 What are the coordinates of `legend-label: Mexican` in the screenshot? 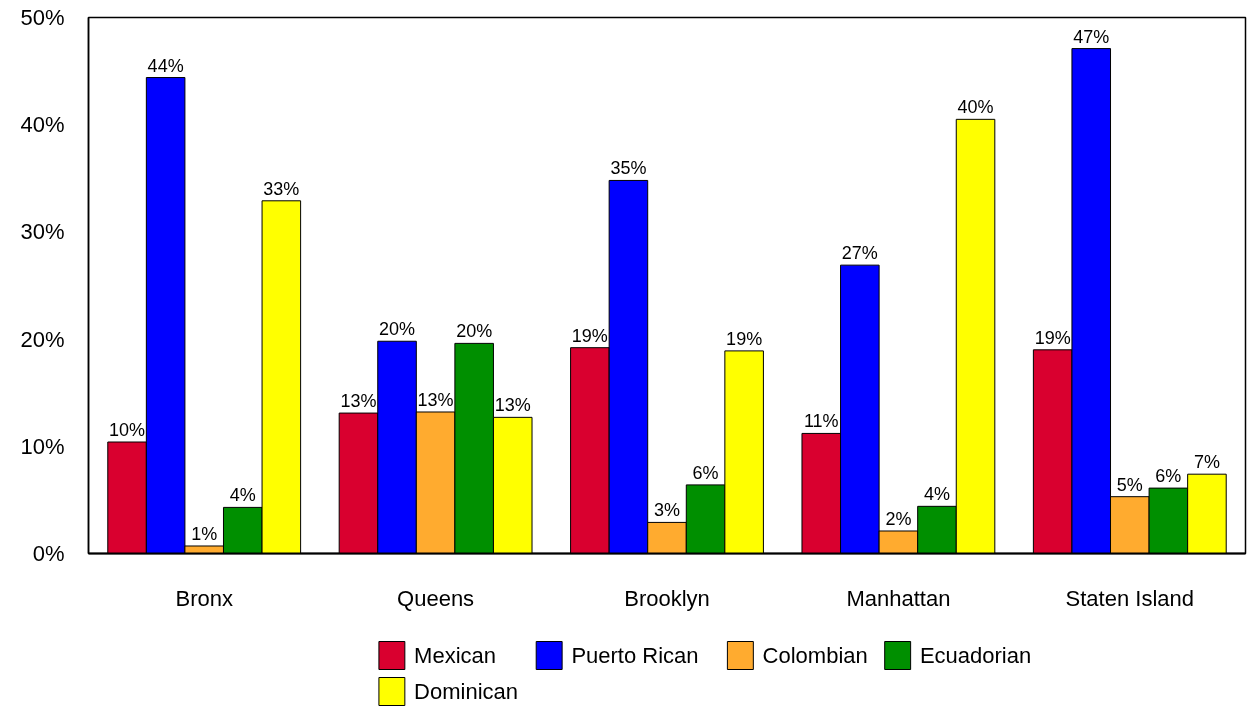 It's located at (455, 655).